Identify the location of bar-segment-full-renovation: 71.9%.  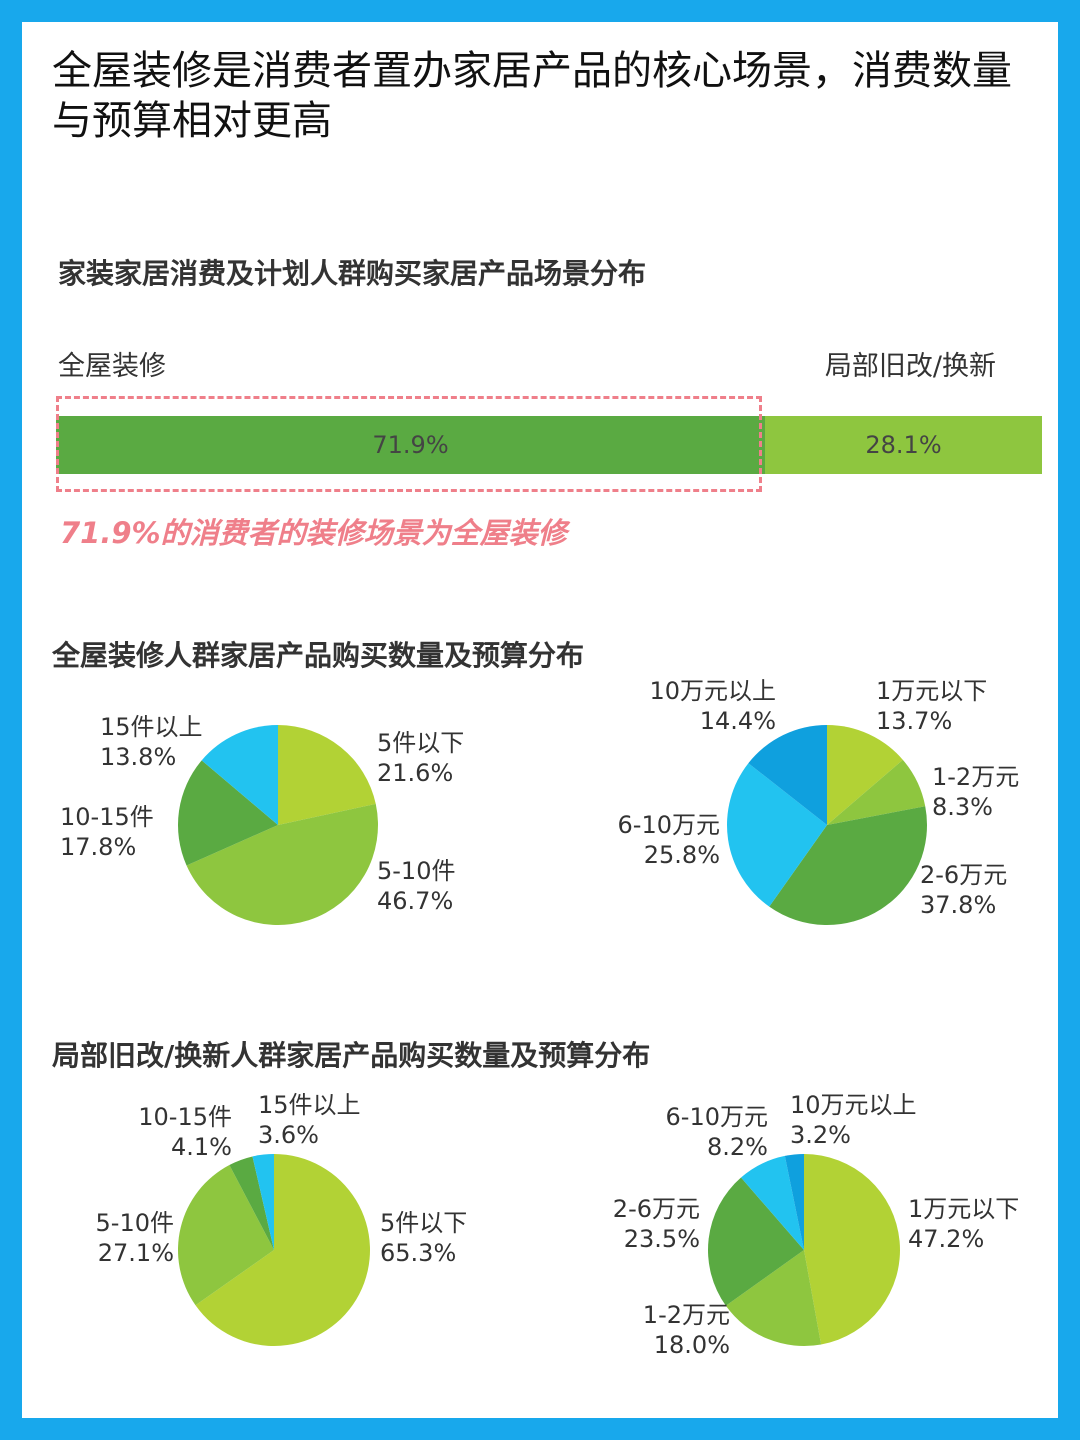
(410, 445).